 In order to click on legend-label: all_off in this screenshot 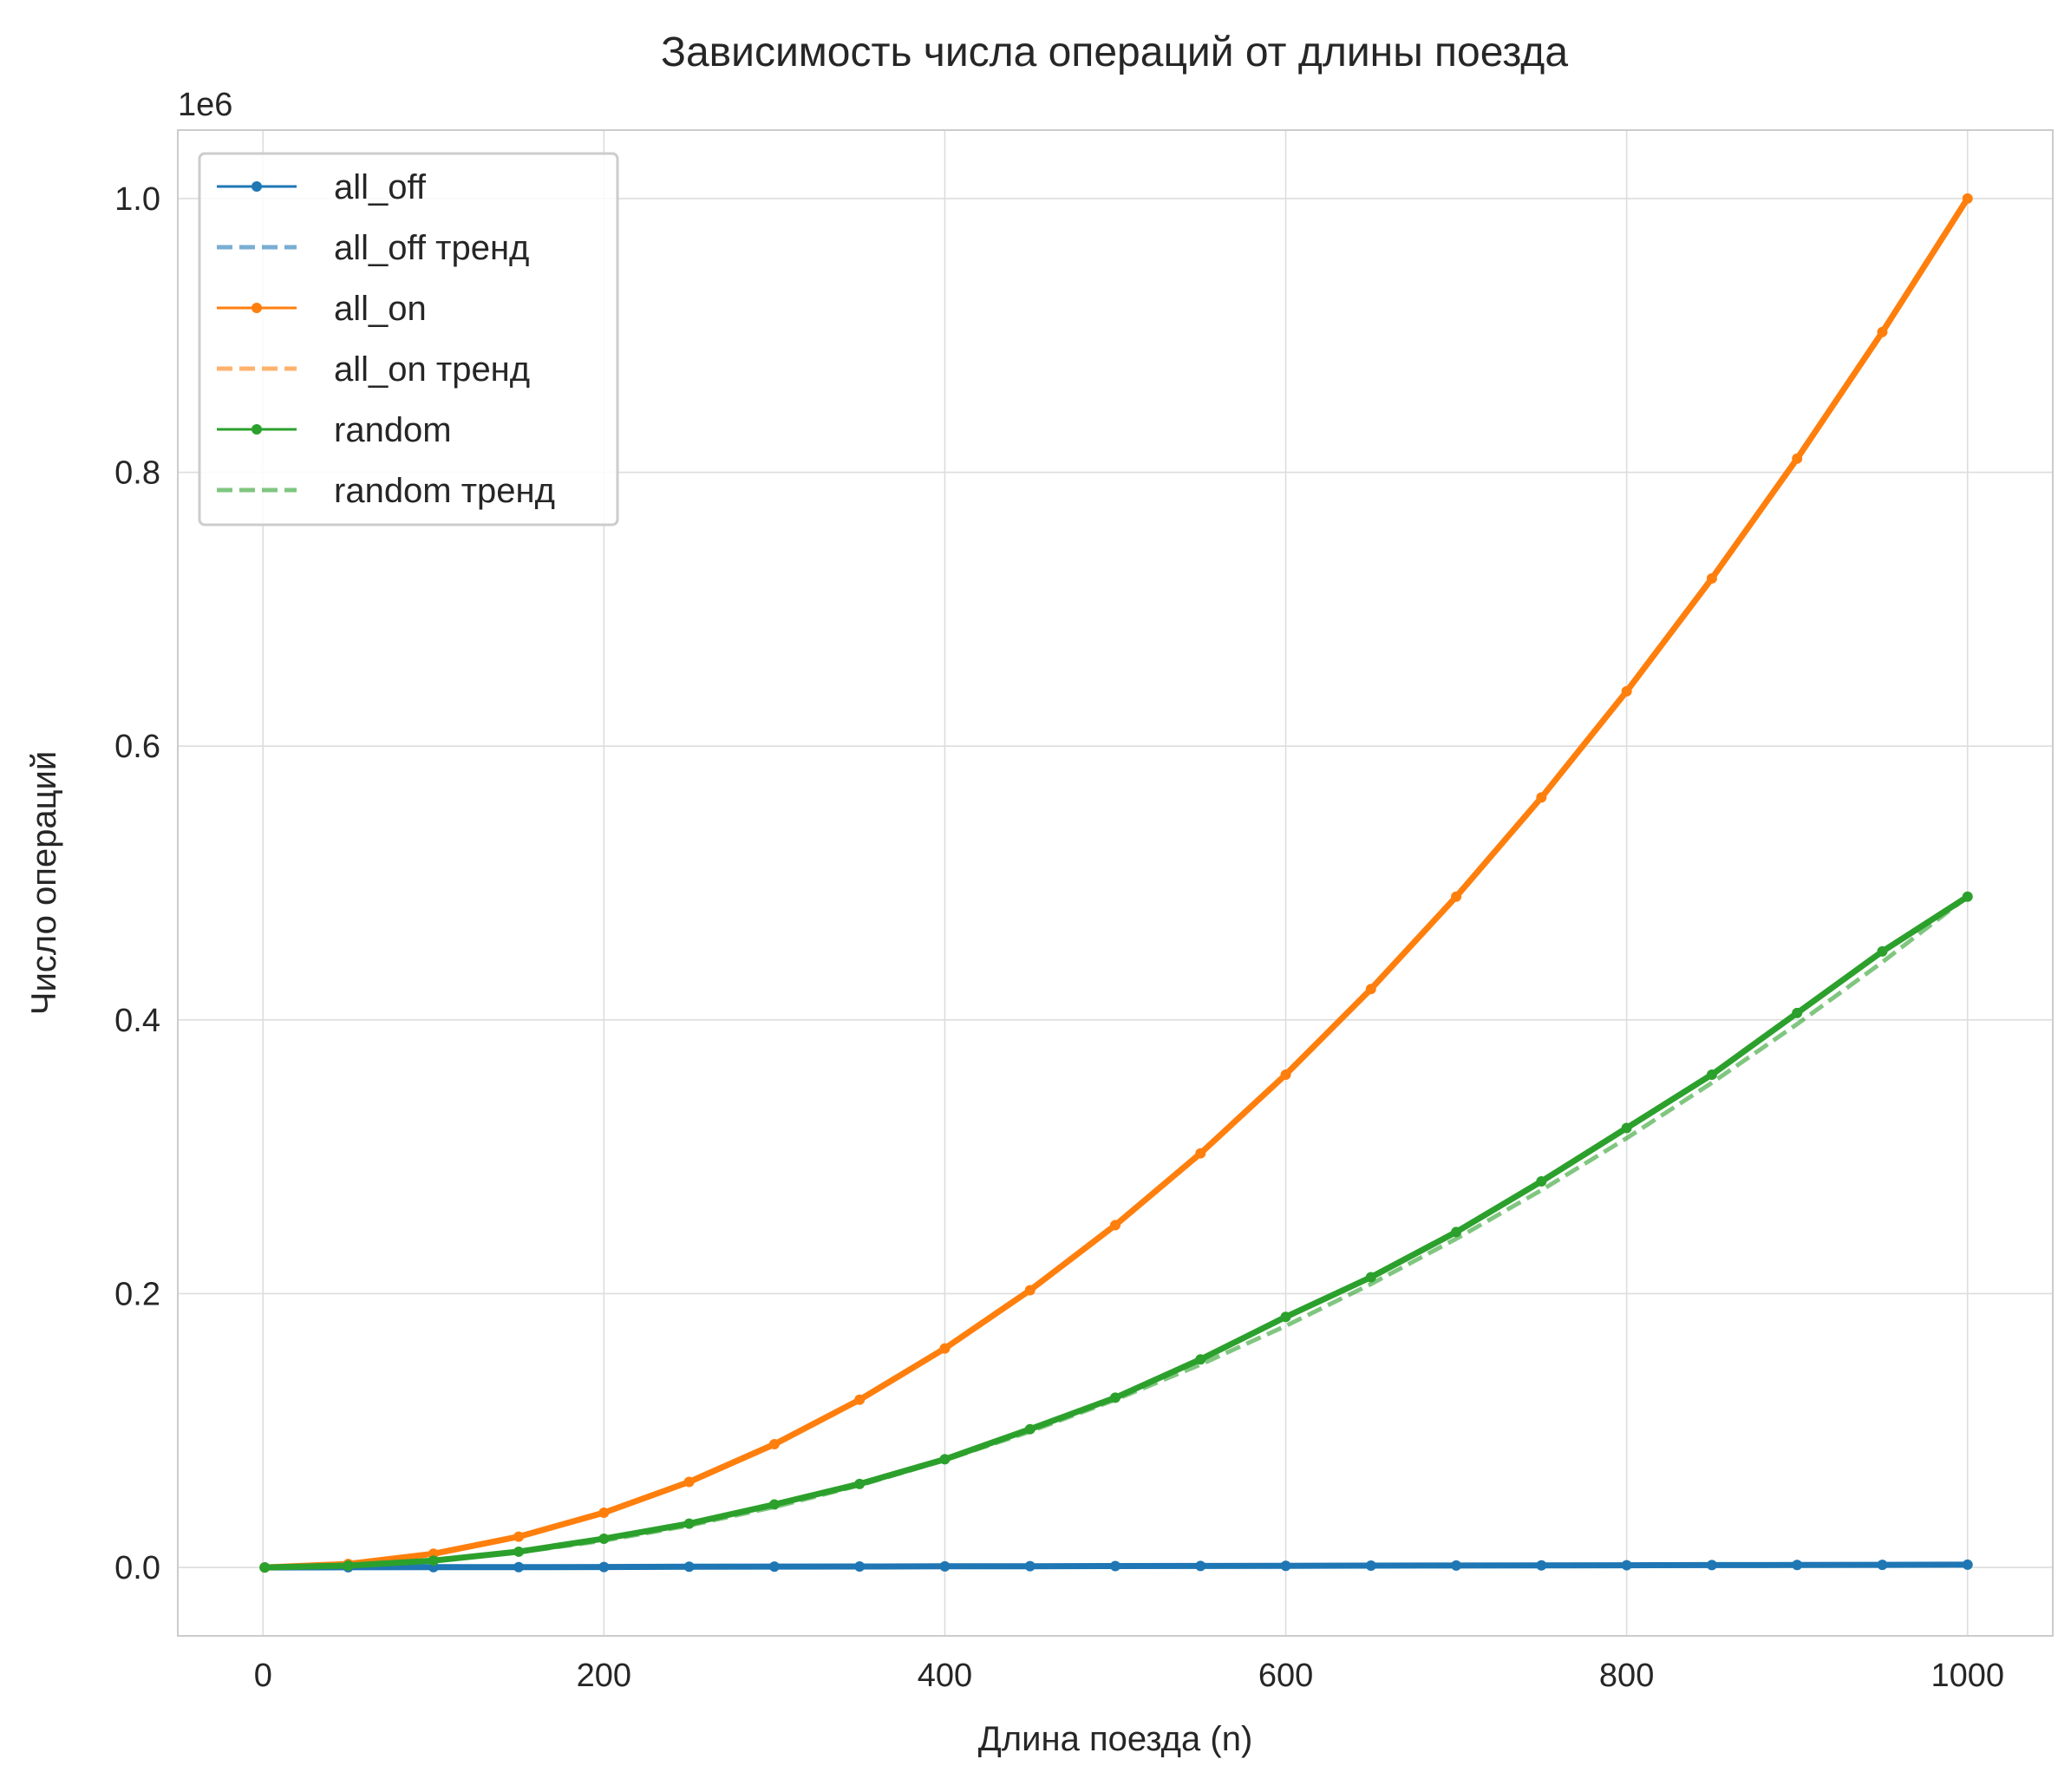, I will do `click(380, 187)`.